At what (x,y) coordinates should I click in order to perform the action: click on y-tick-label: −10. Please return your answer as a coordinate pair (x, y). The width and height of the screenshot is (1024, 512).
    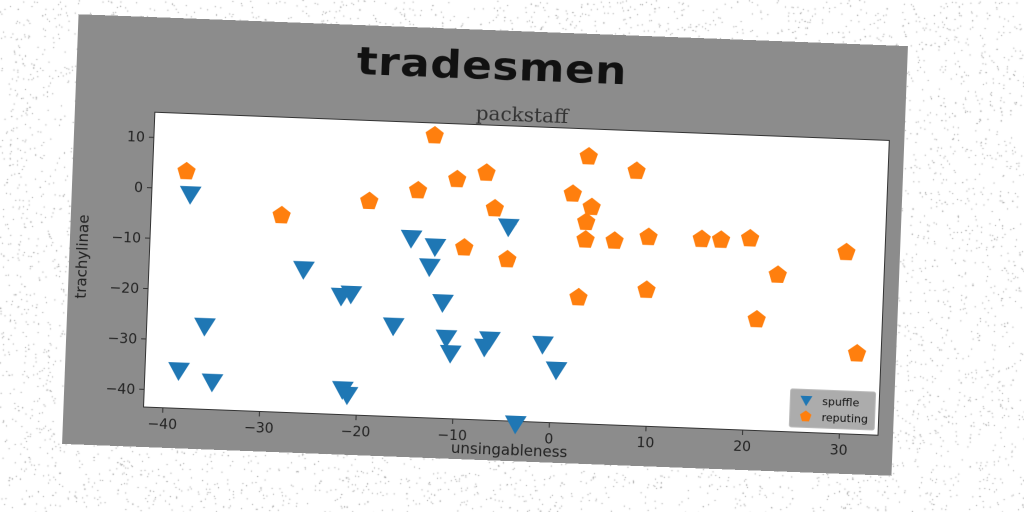
    Looking at the image, I should click on (126, 238).